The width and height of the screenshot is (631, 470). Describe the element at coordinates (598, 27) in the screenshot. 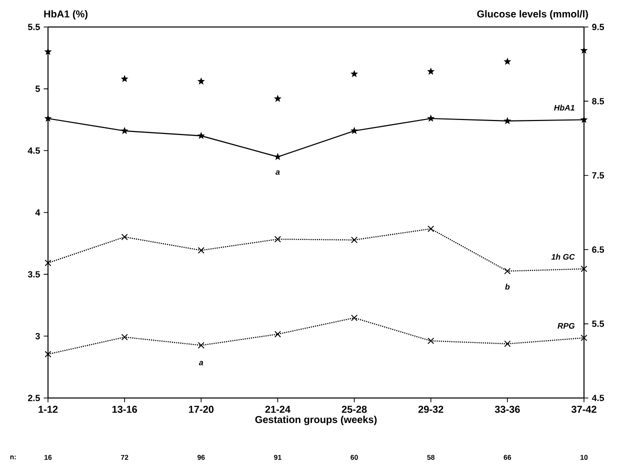

I see `y2-tick-label: 9.5` at that location.